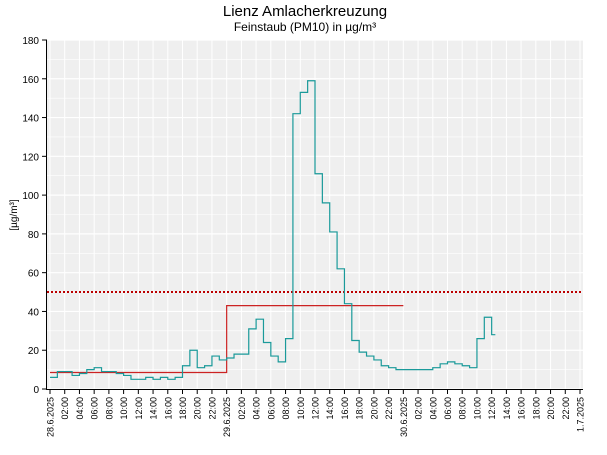 This screenshot has height=455, width=607. Describe the element at coordinates (30, 119) in the screenshot. I see `y-tick-label: 140` at that location.